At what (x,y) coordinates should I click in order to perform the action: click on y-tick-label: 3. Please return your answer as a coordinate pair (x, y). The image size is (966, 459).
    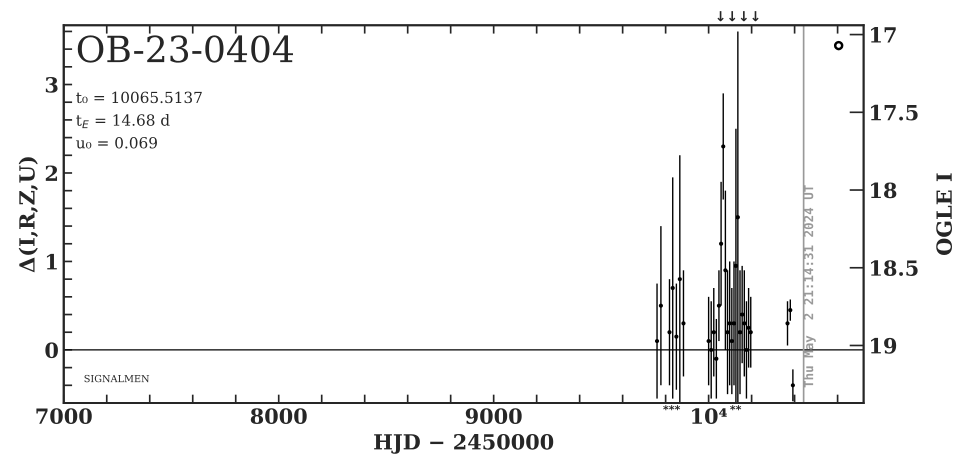
    Looking at the image, I should click on (52, 84).